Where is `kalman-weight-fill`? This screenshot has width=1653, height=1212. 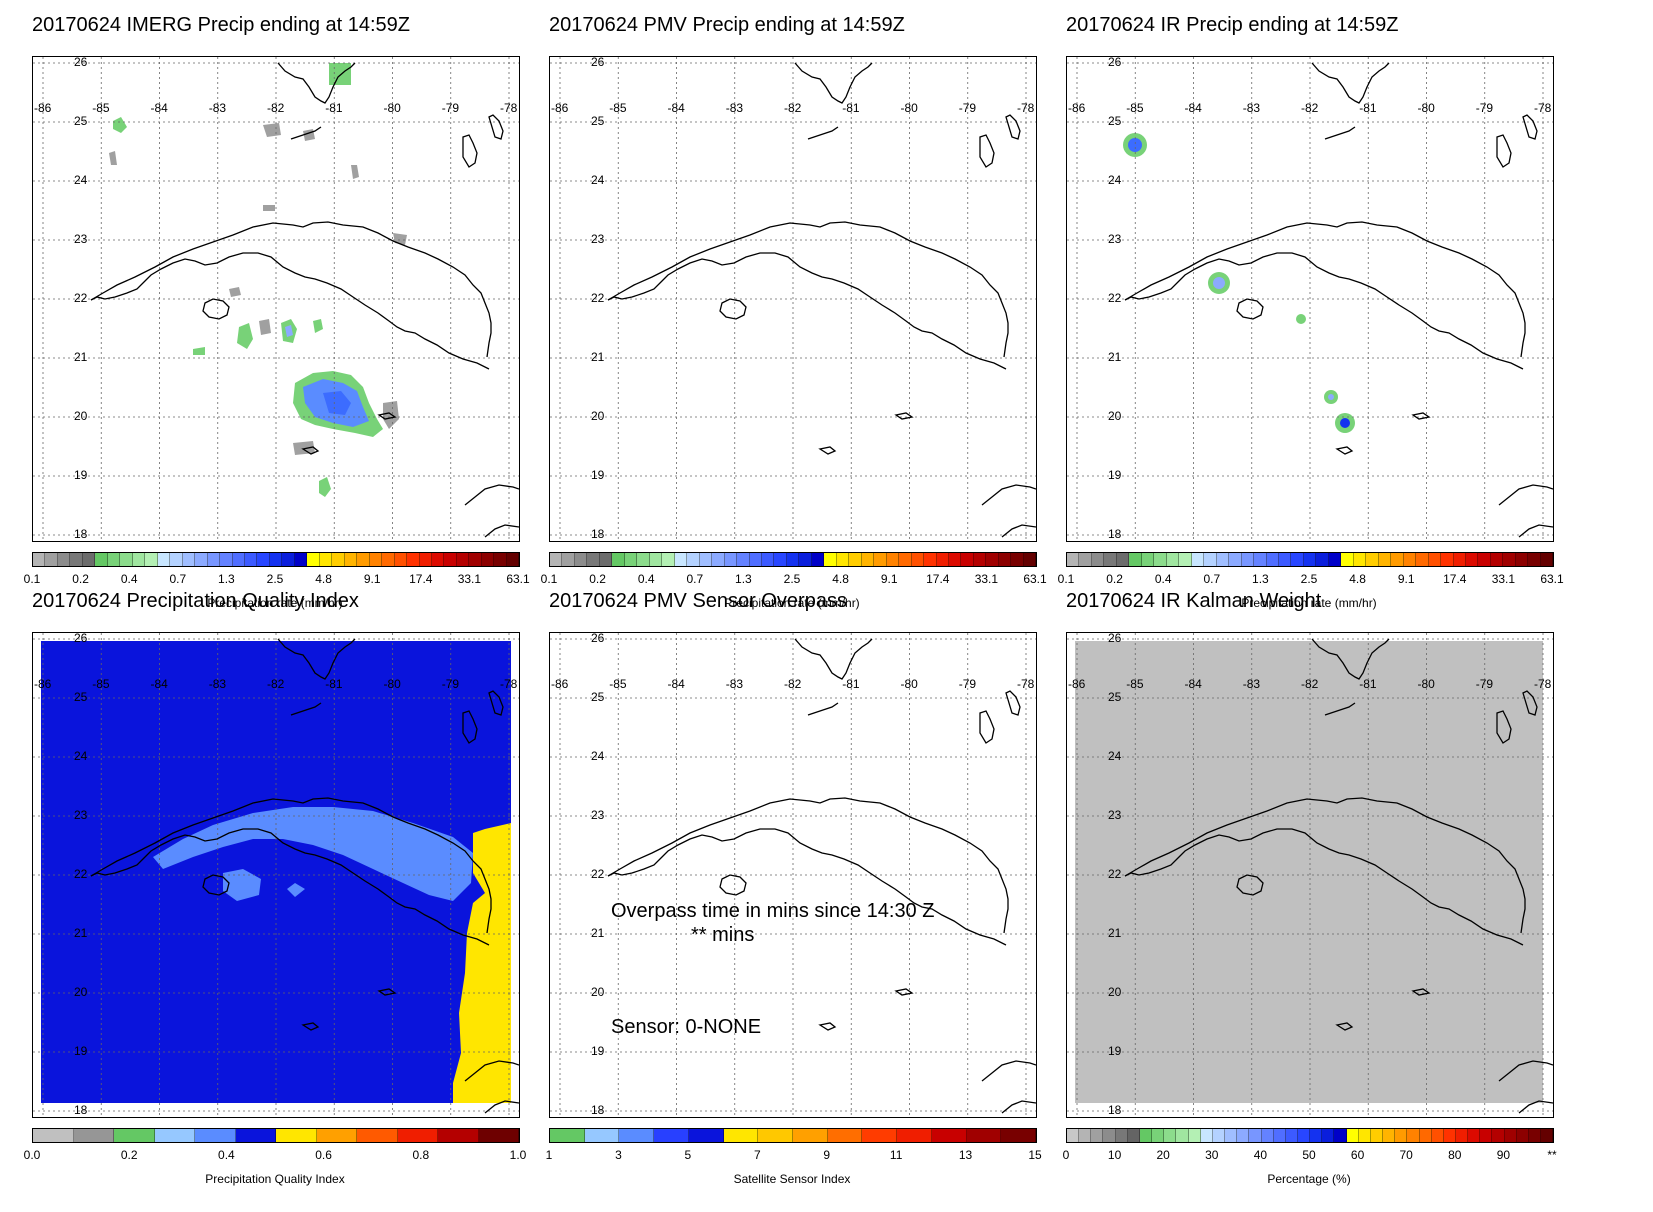 kalman-weight-fill is located at coordinates (1309, 872).